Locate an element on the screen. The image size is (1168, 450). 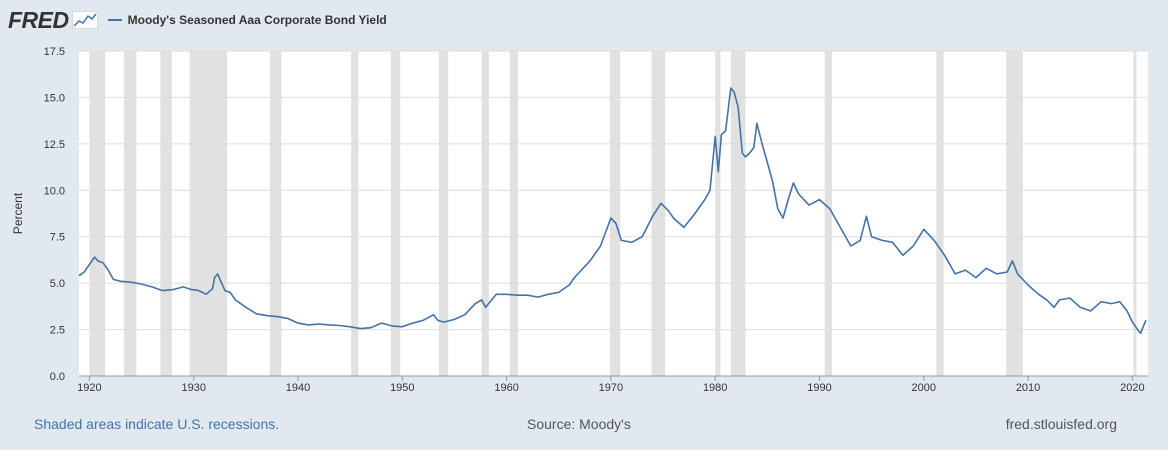
y-tick-label: 12.5 is located at coordinates (54, 145).